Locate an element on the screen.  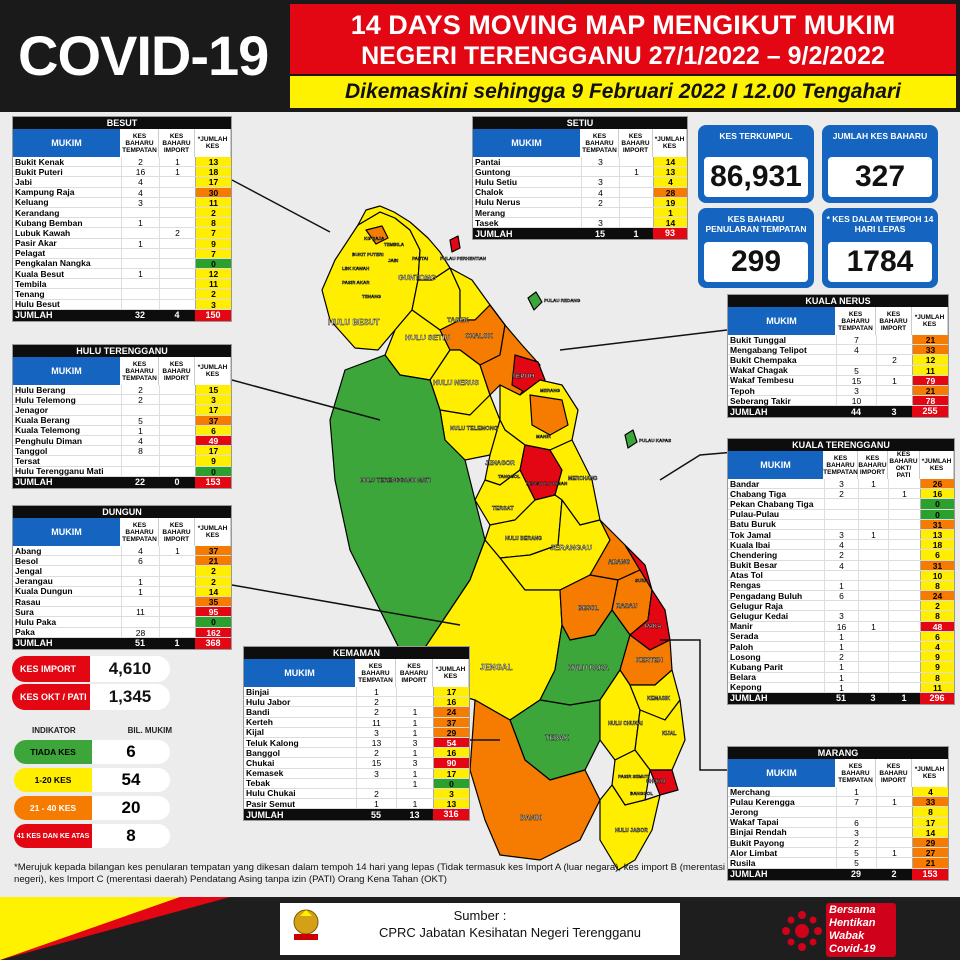
table-row: Kuala Ibai 4 18 is located at coordinates (841, 545).